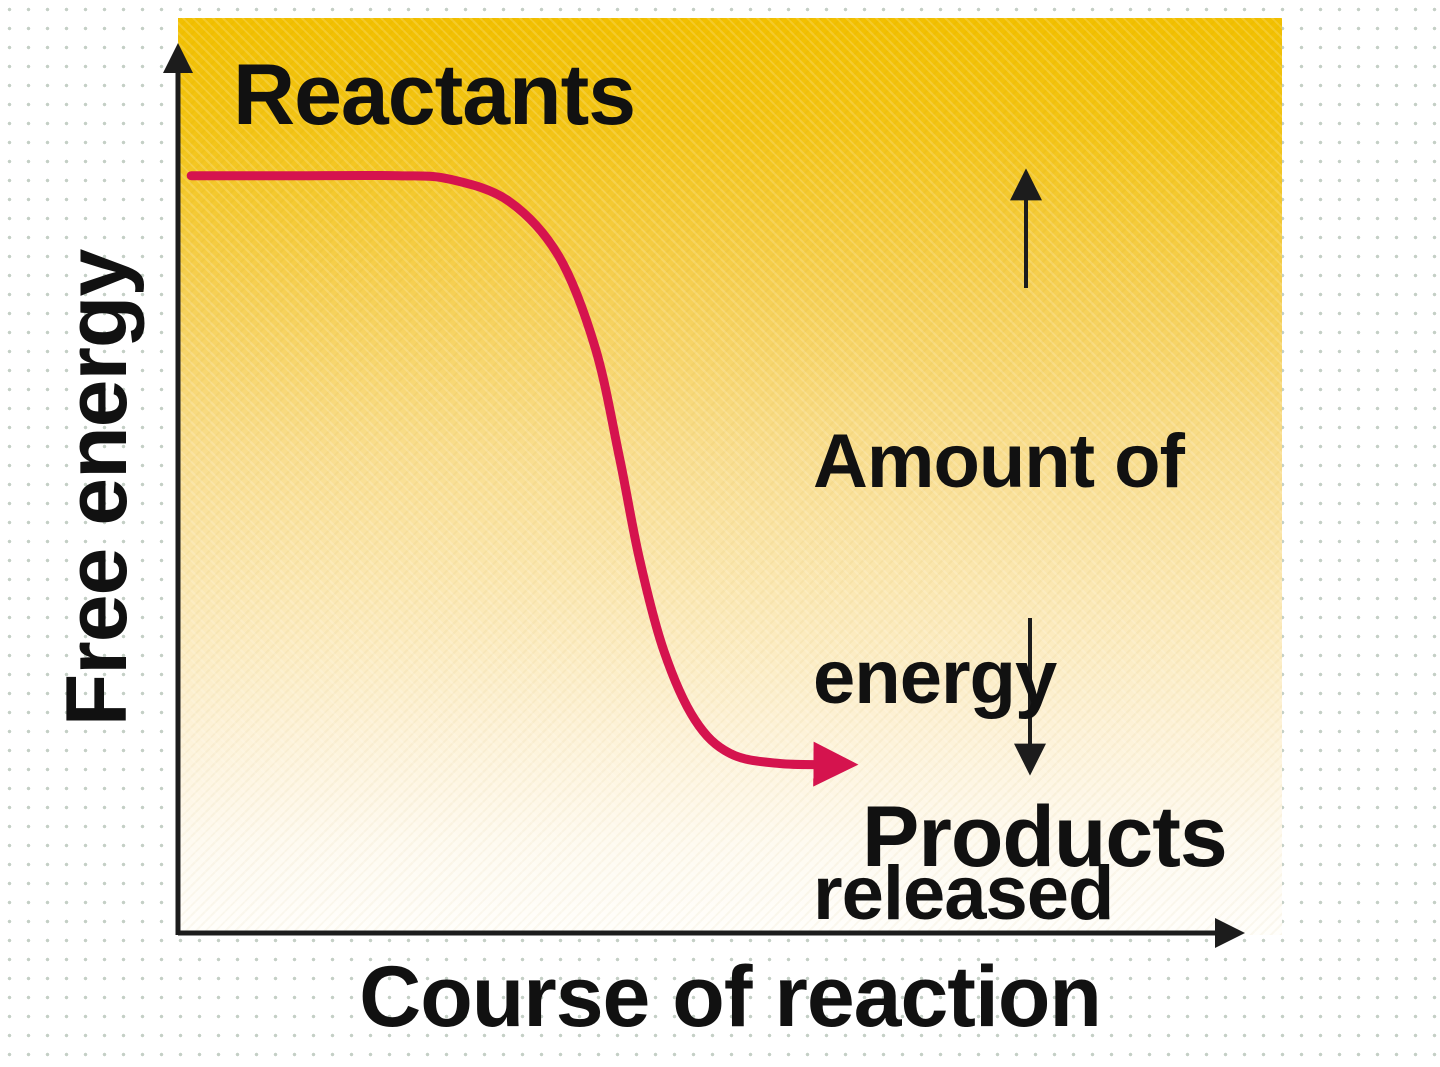  Describe the element at coordinates (434, 95) in the screenshot. I see `reactants-label: Reactants` at that location.